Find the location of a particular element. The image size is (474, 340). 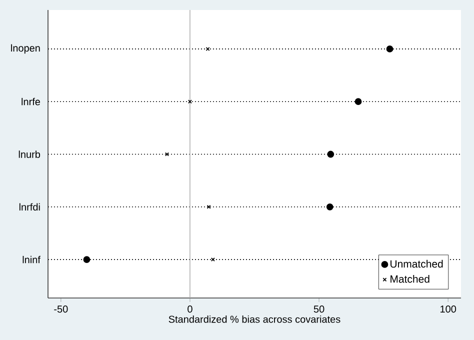

y-tick-label: lnrfe is located at coordinates (31, 102).